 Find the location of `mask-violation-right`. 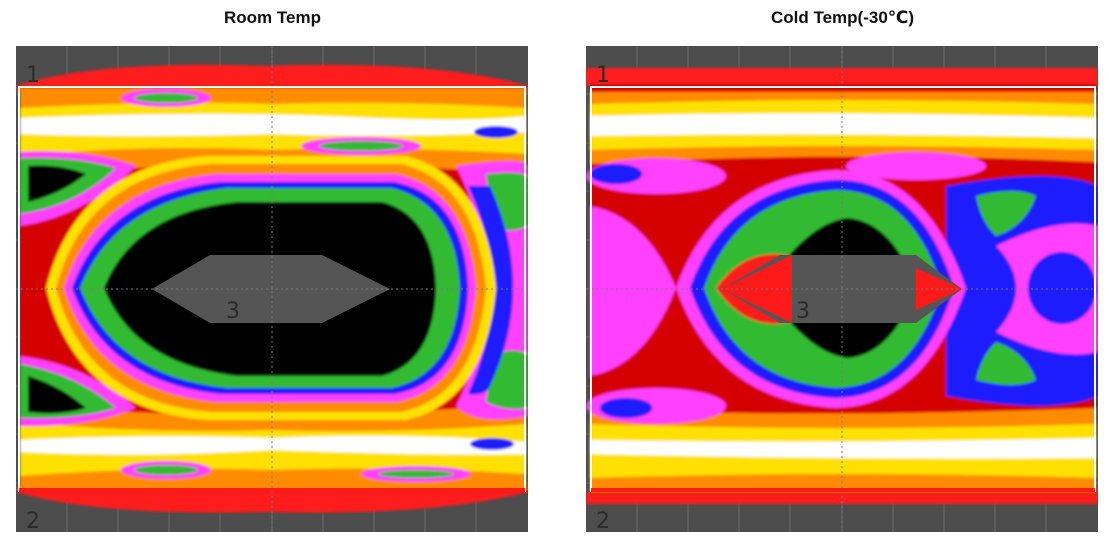

mask-violation-right is located at coordinates (939, 289).